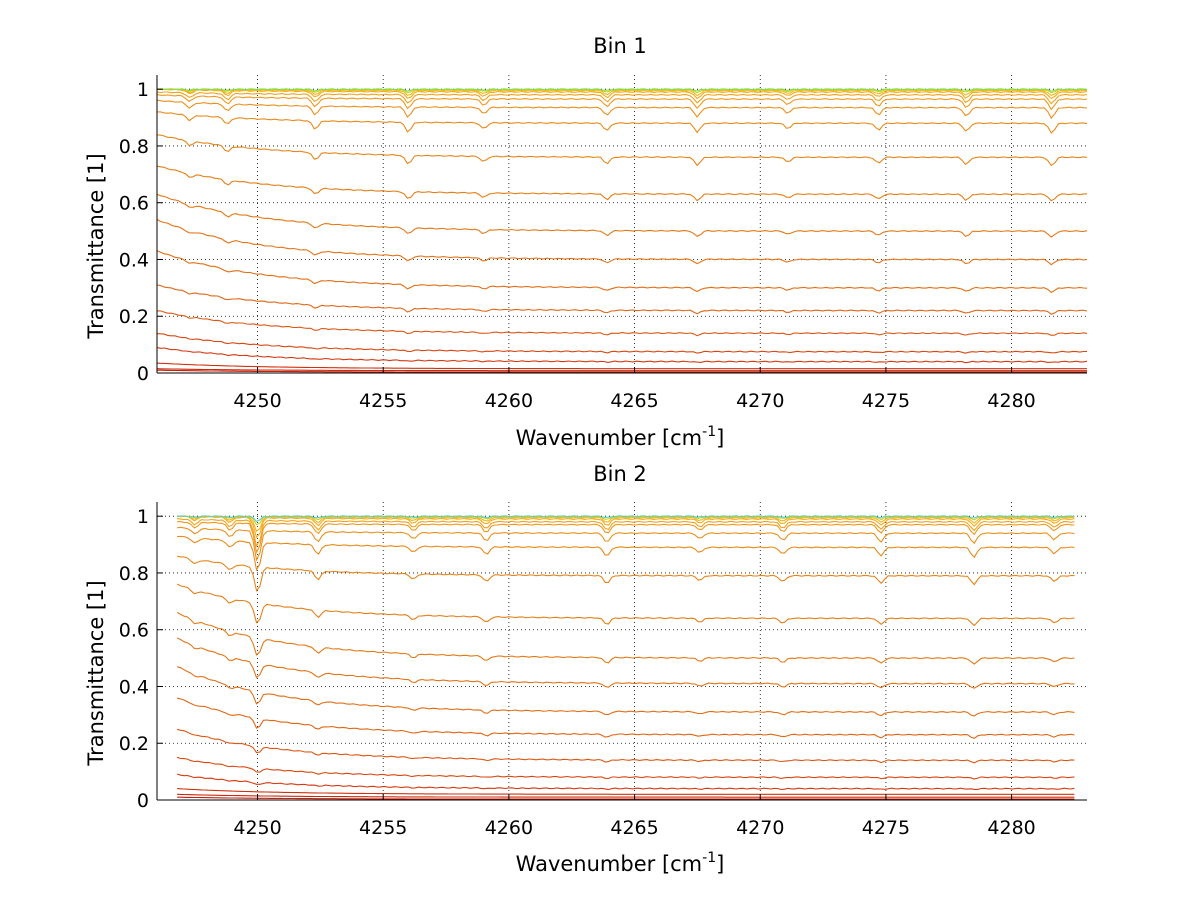 The width and height of the screenshot is (1200, 901). I want to click on chart-title: Bin 2, so click(620, 474).